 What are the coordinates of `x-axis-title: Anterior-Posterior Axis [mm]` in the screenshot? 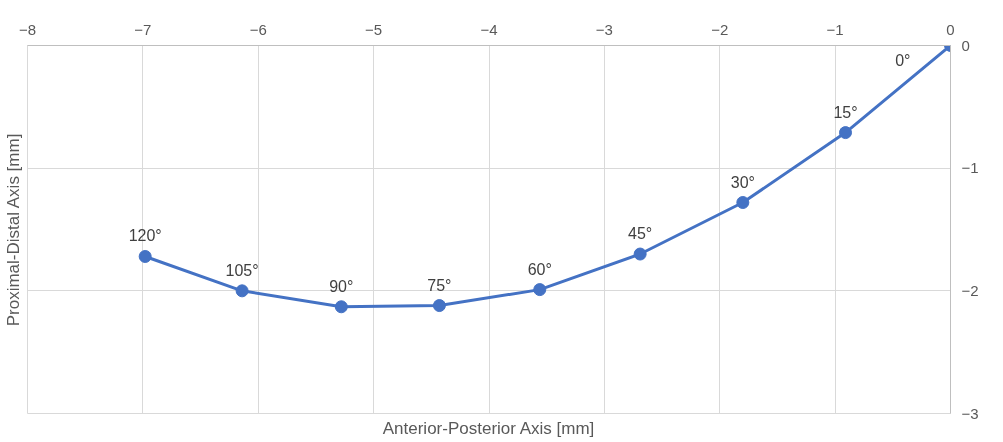 It's located at (488, 428).